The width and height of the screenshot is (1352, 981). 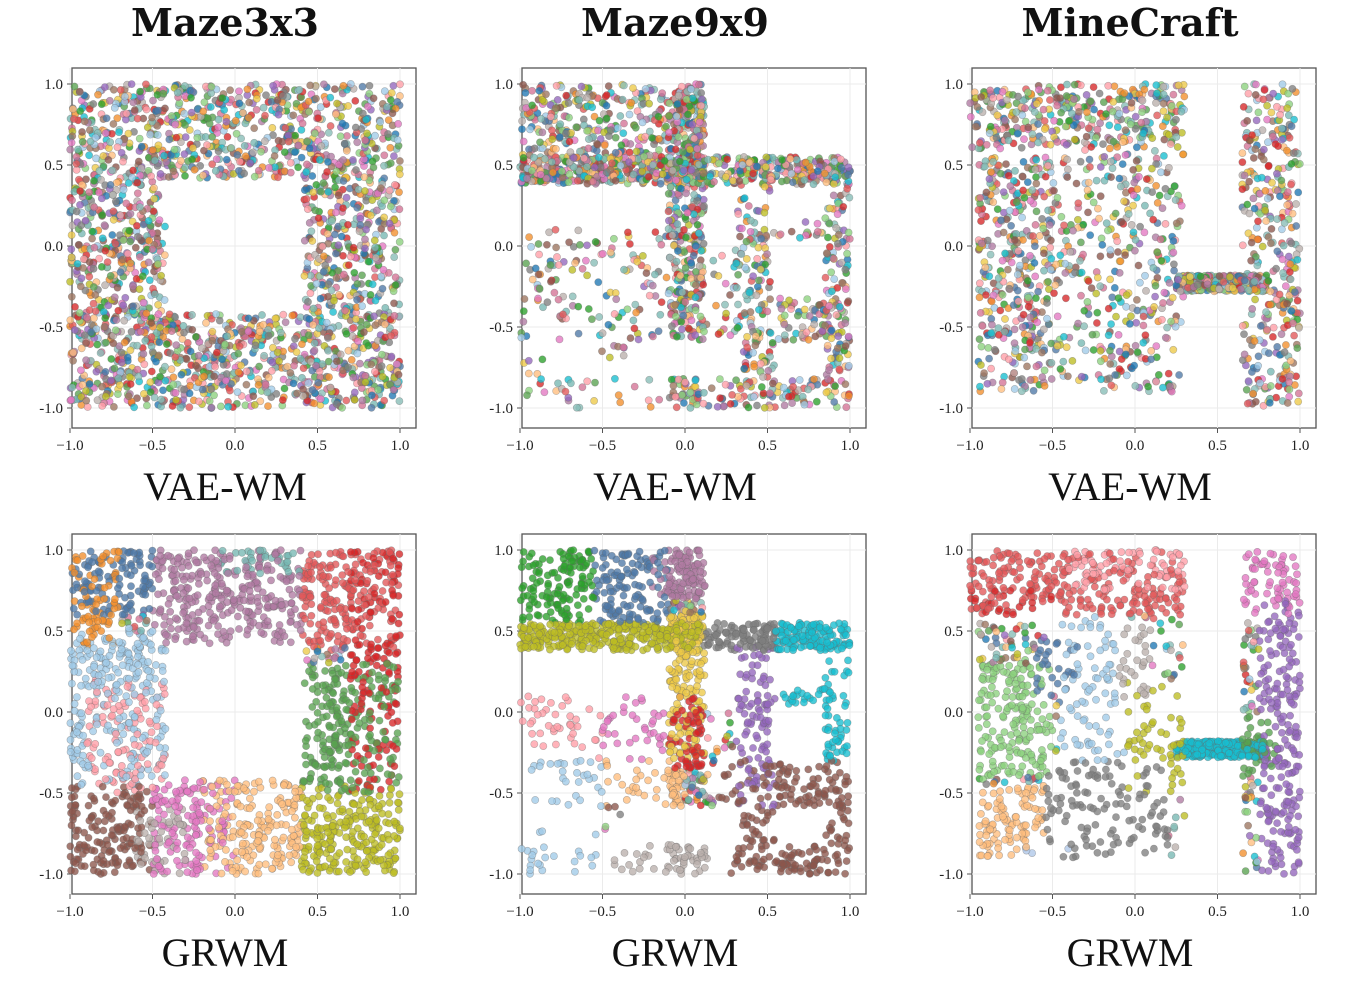 I want to click on y-tick-label: 0.0, so click(x=953, y=247).